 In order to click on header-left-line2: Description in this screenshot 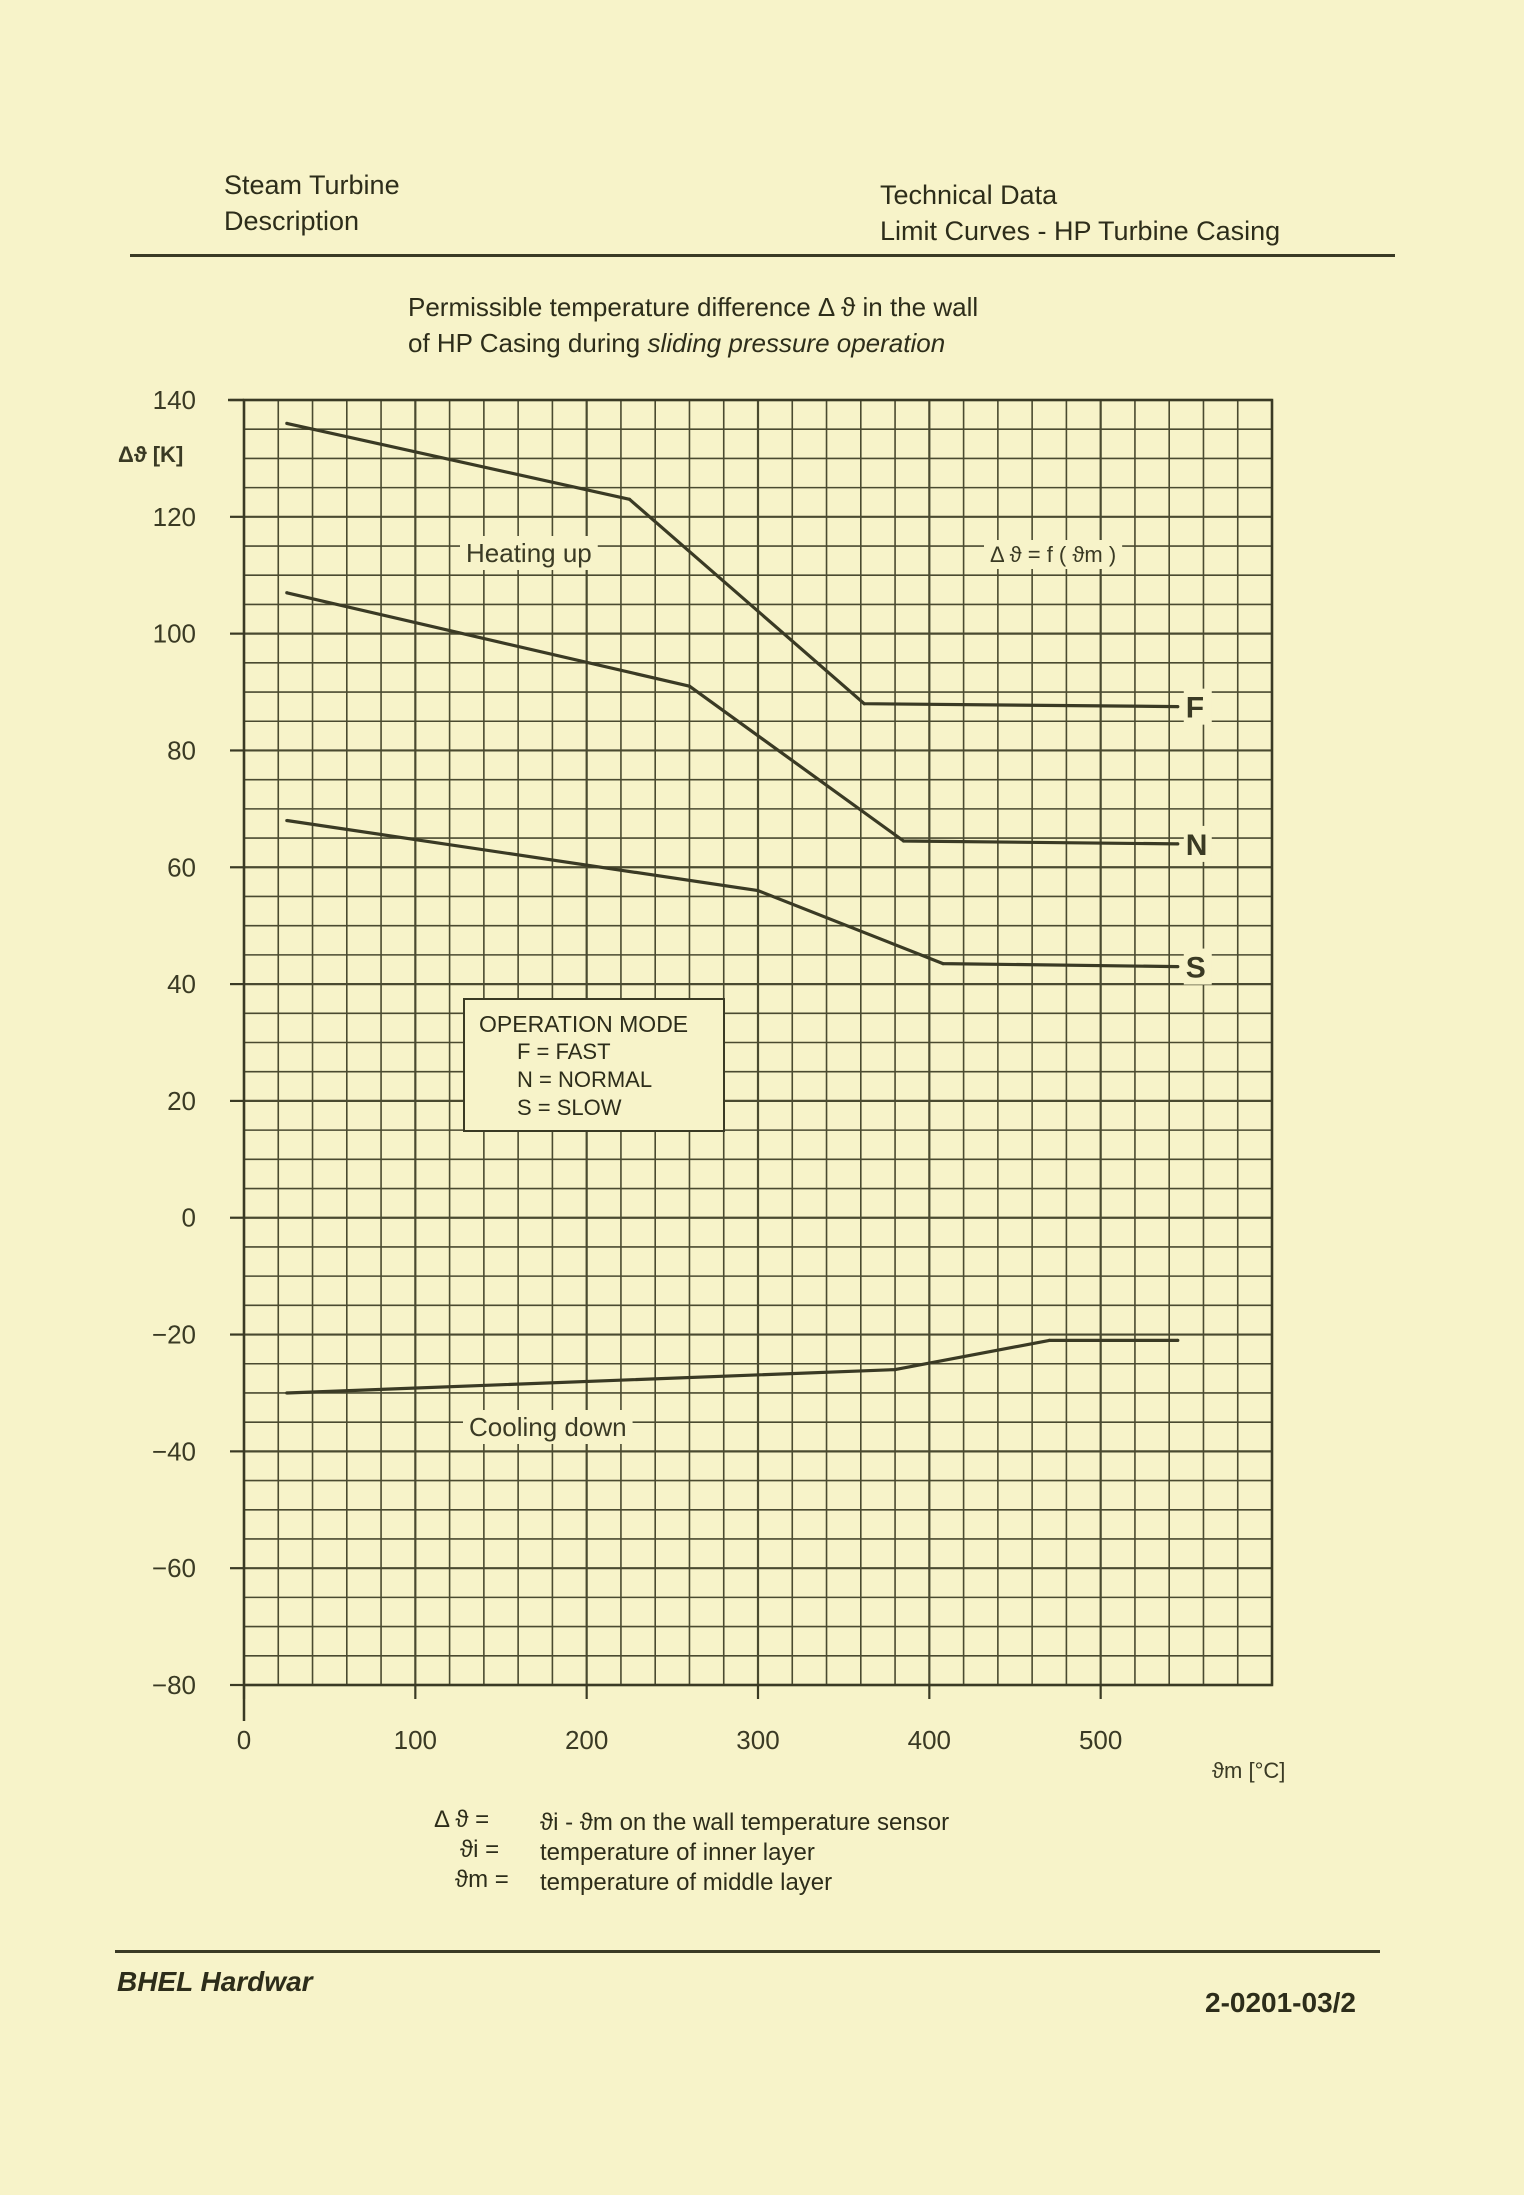, I will do `click(292, 221)`.